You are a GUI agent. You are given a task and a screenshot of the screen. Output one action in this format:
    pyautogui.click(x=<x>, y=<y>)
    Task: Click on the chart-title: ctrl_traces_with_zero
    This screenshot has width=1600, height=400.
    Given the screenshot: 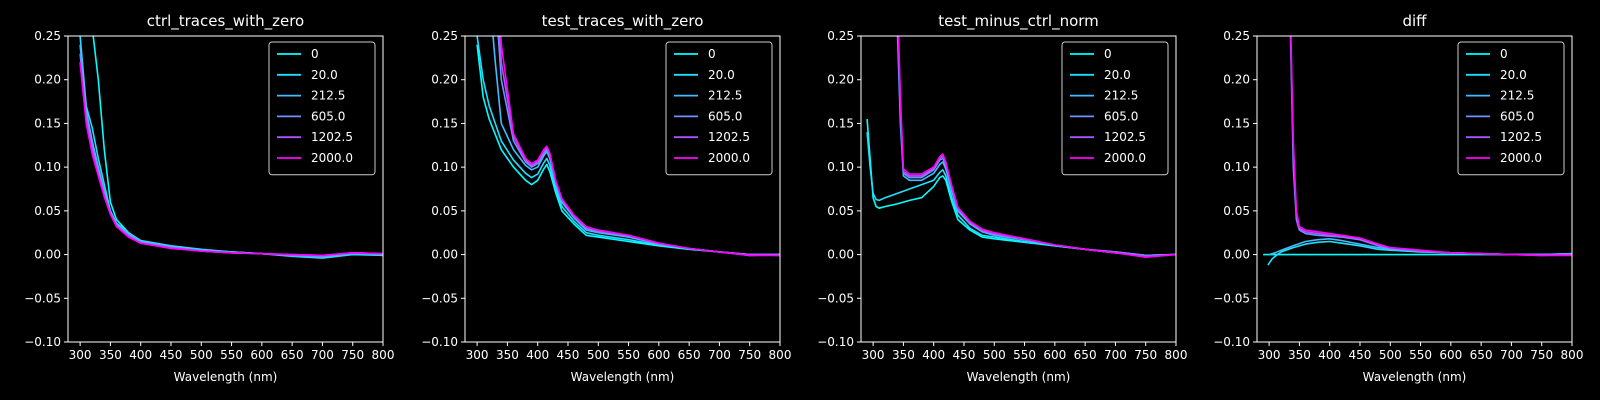 What is the action you would take?
    pyautogui.click(x=225, y=21)
    